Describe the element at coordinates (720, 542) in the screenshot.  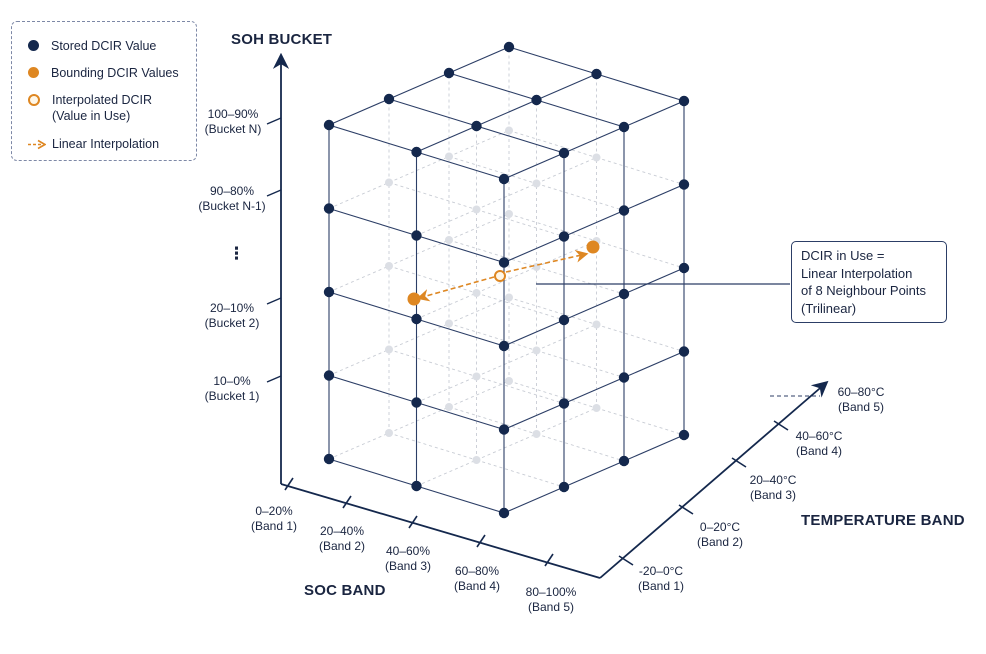
I see `tick-sublabel: (Band 2)` at that location.